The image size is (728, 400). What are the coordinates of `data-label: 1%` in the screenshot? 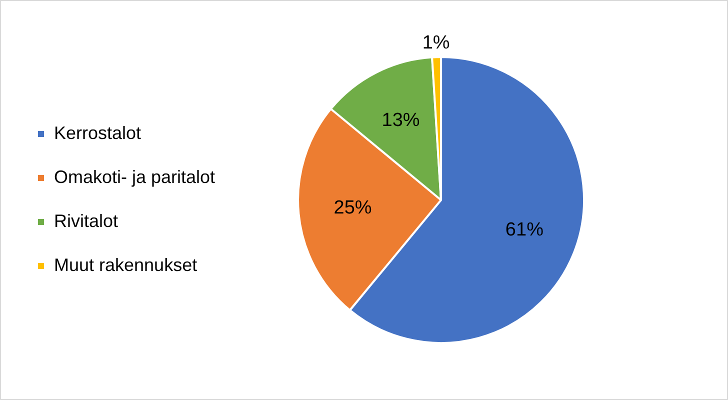 It's located at (436, 43).